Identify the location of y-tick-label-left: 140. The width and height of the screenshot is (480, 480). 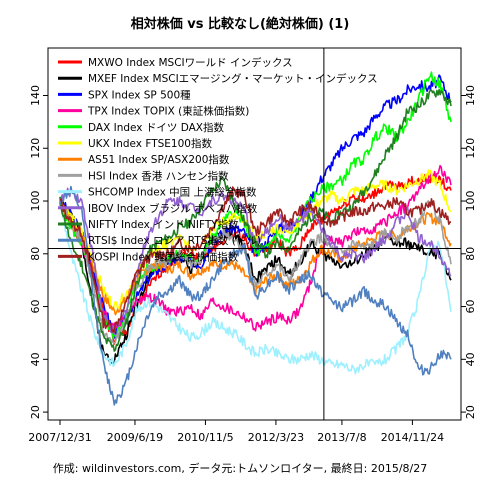
(35, 95).